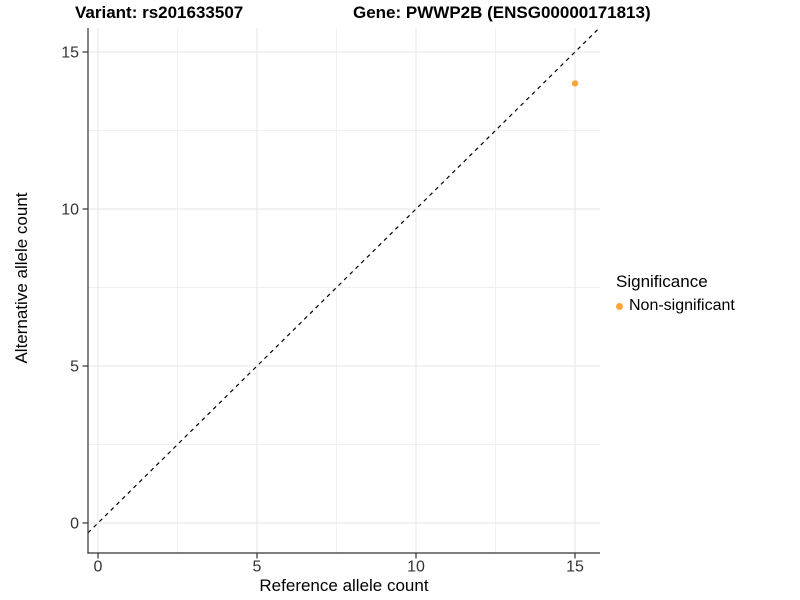  Describe the element at coordinates (575, 567) in the screenshot. I see `x-tick-label: 15` at that location.